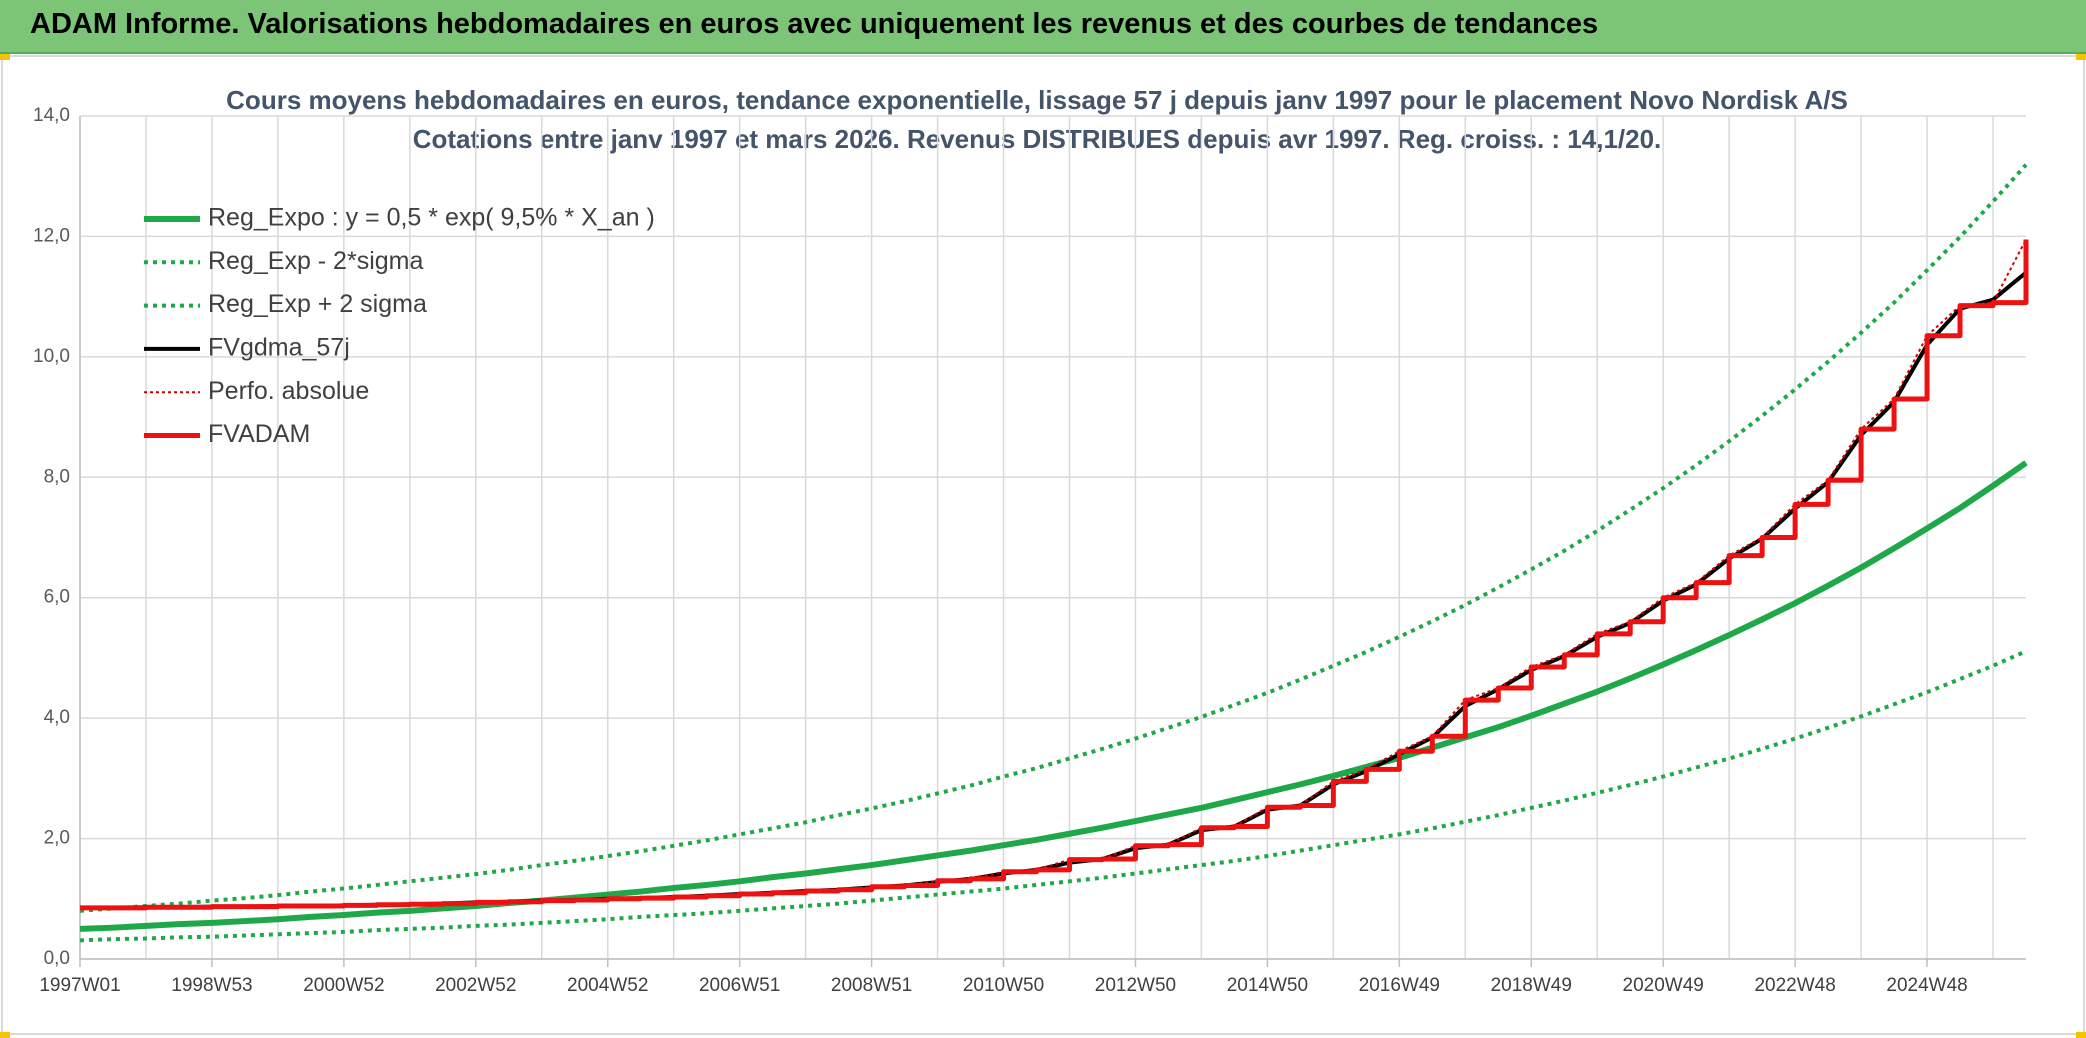  I want to click on y-tick-label: 4,0, so click(57, 717).